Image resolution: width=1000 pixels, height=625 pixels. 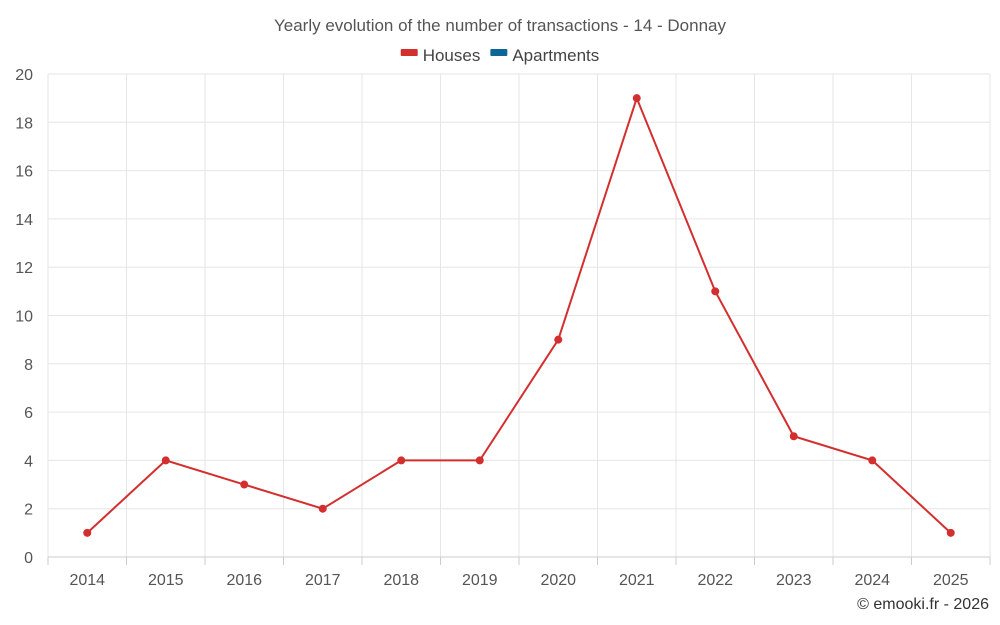 I want to click on x-tick-label: 2025, so click(x=951, y=580).